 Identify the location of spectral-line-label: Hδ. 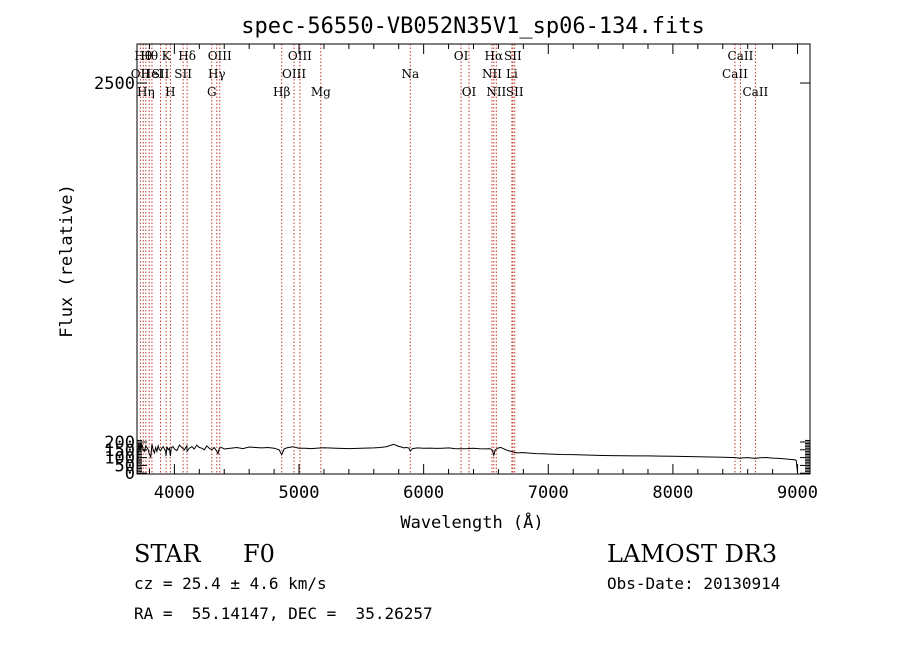
(187, 56).